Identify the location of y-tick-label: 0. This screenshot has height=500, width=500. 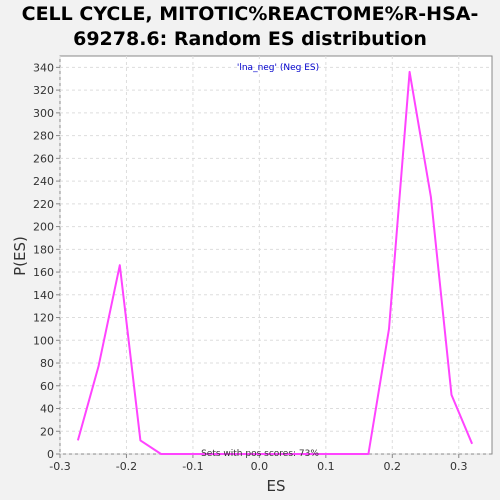
(50, 454).